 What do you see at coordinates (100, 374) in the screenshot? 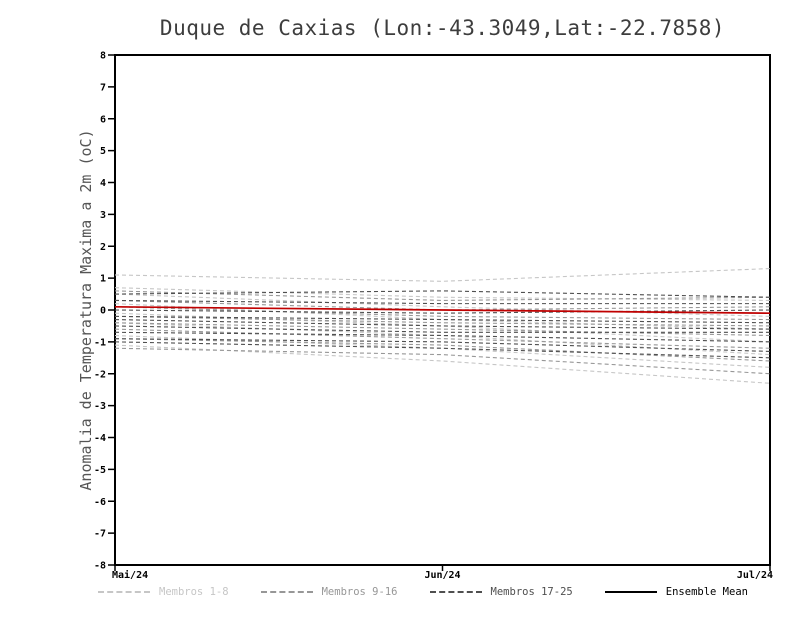
I see `svg-text: -2` at bounding box center [100, 374].